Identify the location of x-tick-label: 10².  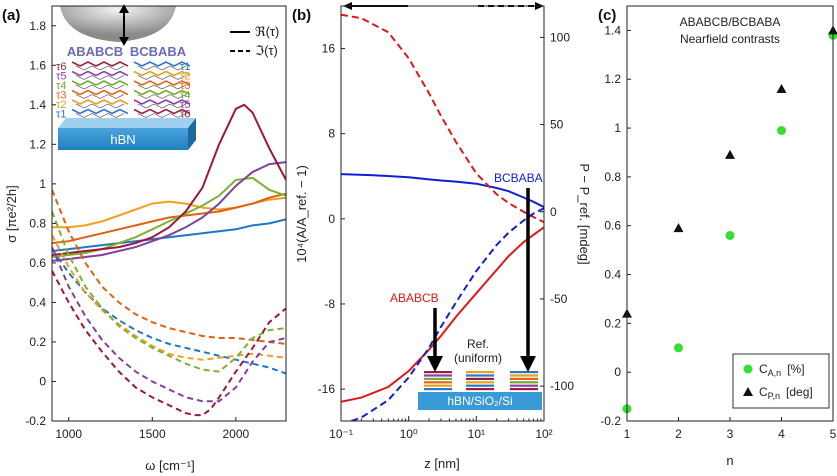
(543, 434).